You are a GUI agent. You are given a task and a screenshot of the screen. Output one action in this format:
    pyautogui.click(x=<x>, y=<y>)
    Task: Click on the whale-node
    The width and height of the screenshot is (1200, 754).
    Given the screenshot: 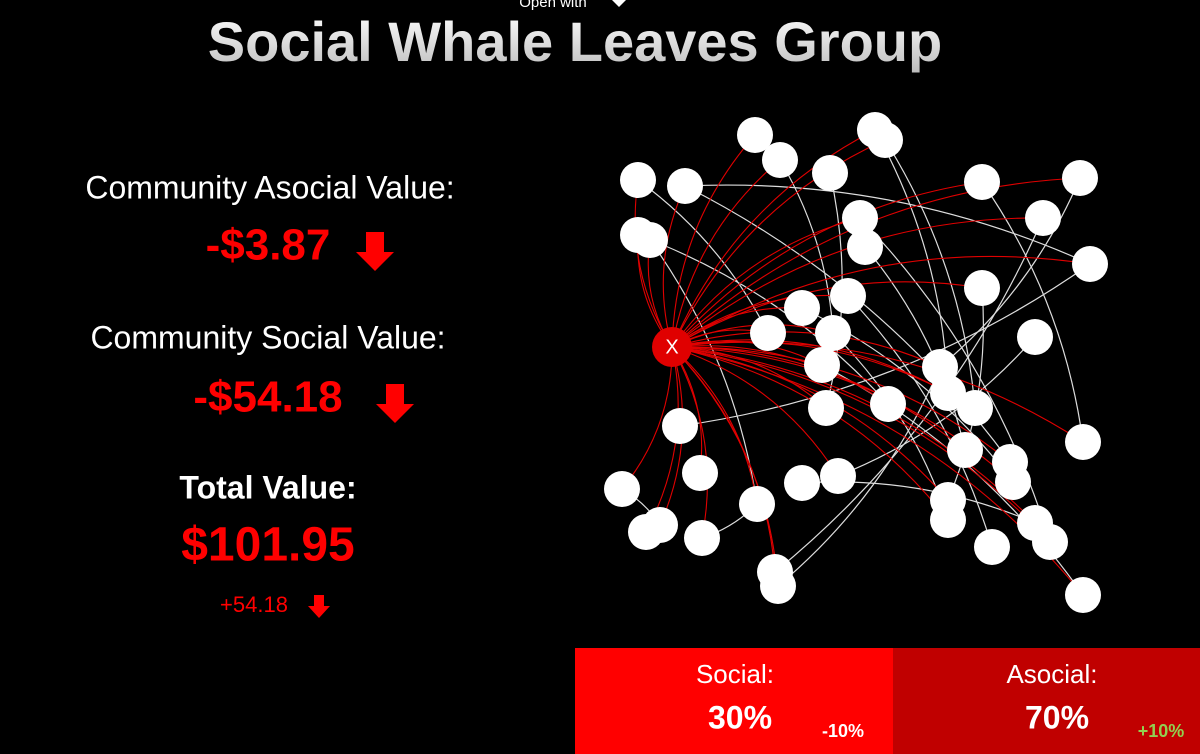 What is the action you would take?
    pyautogui.click(x=672, y=347)
    